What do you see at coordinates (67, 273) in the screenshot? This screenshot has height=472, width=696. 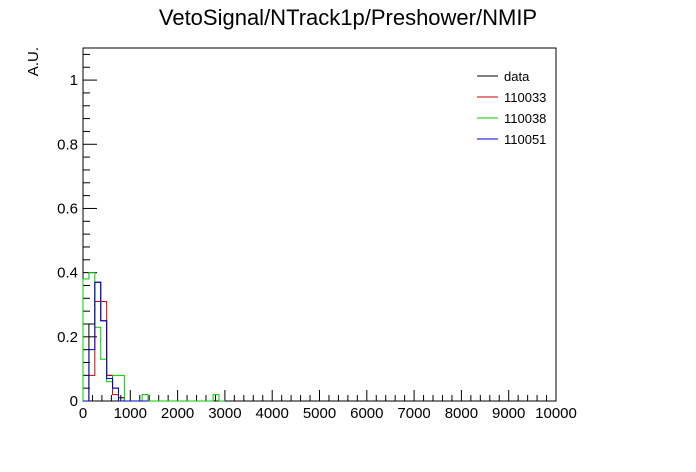 I see `y-tick-label: 0.4` at bounding box center [67, 273].